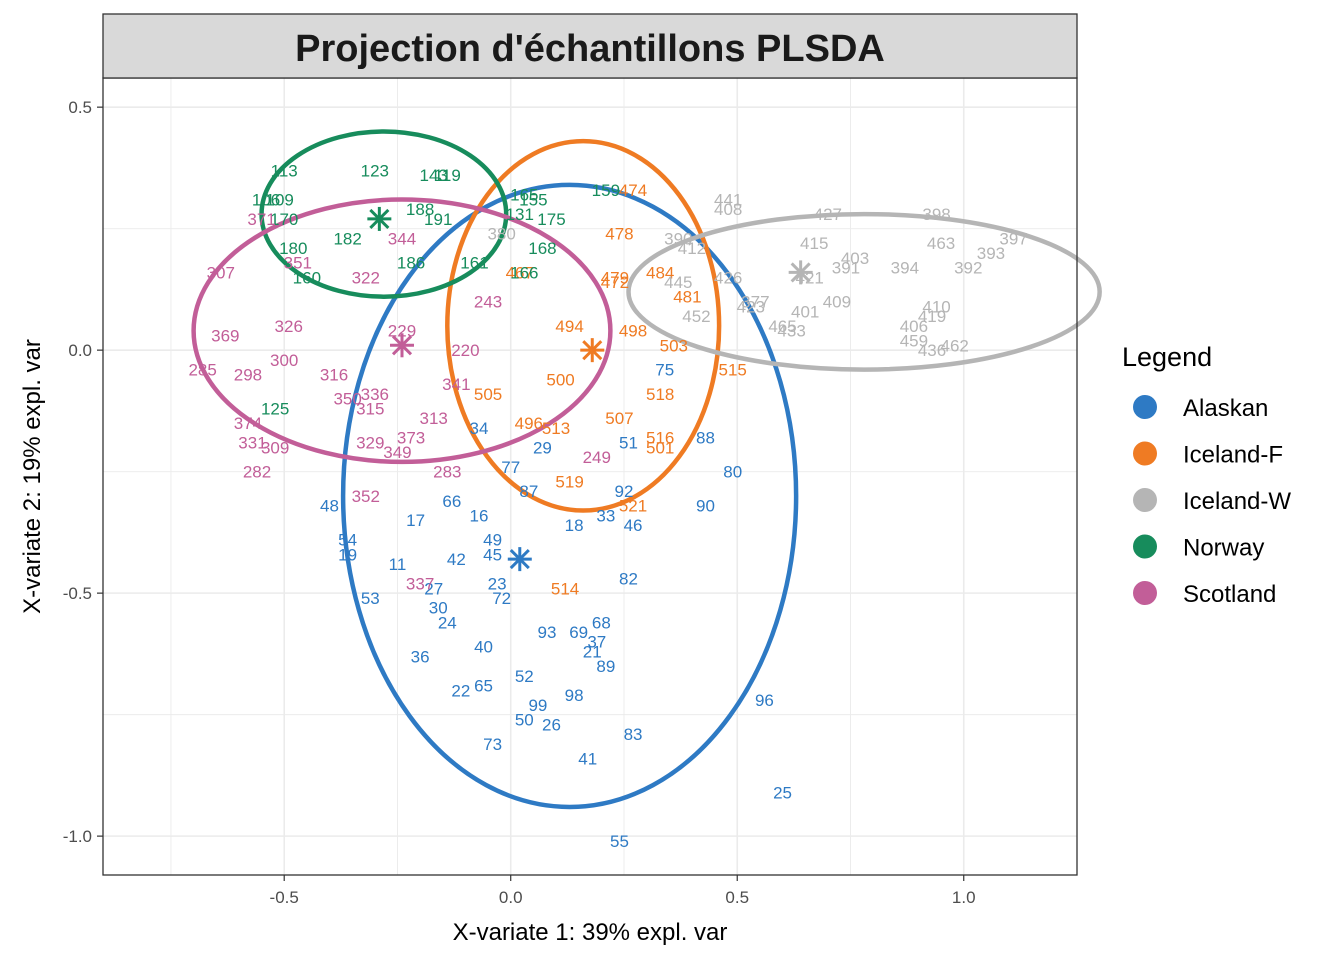 This screenshot has height=960, width=1344. Describe the element at coordinates (964, 897) in the screenshot. I see `x-tick-label: 1.0` at that location.